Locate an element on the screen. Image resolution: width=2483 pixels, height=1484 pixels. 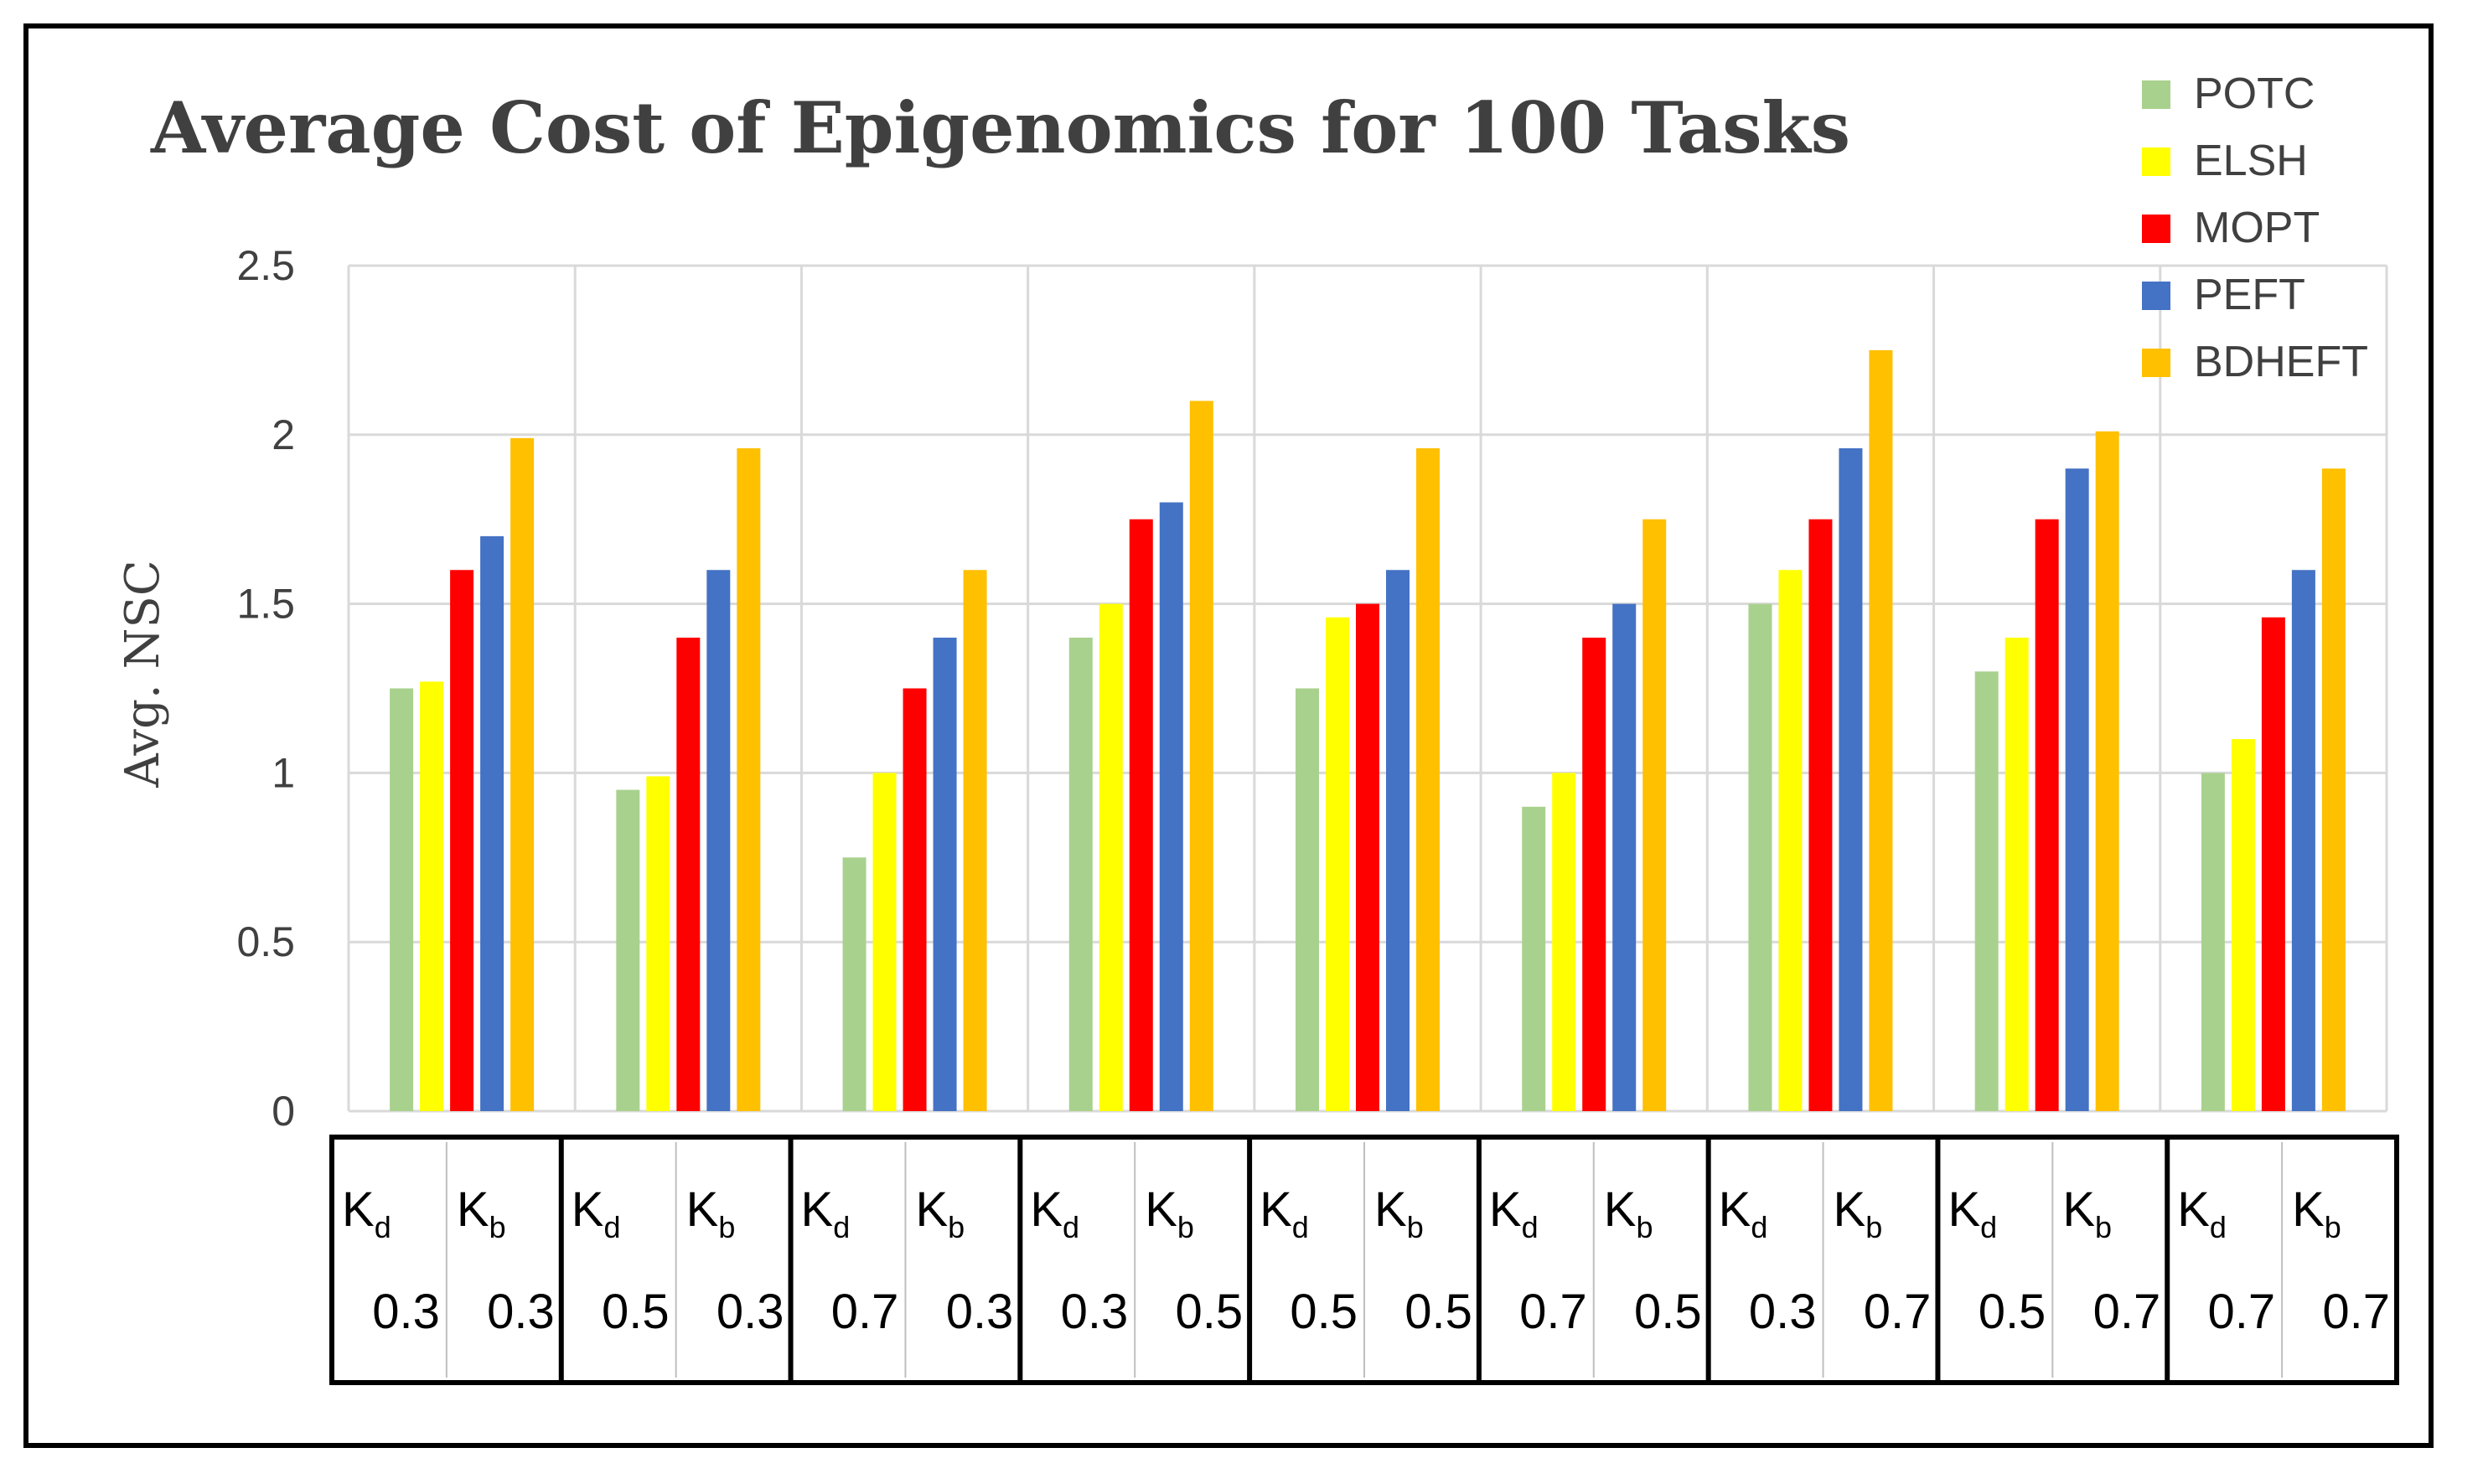
legend-label: PEFT is located at coordinates (2250, 295).